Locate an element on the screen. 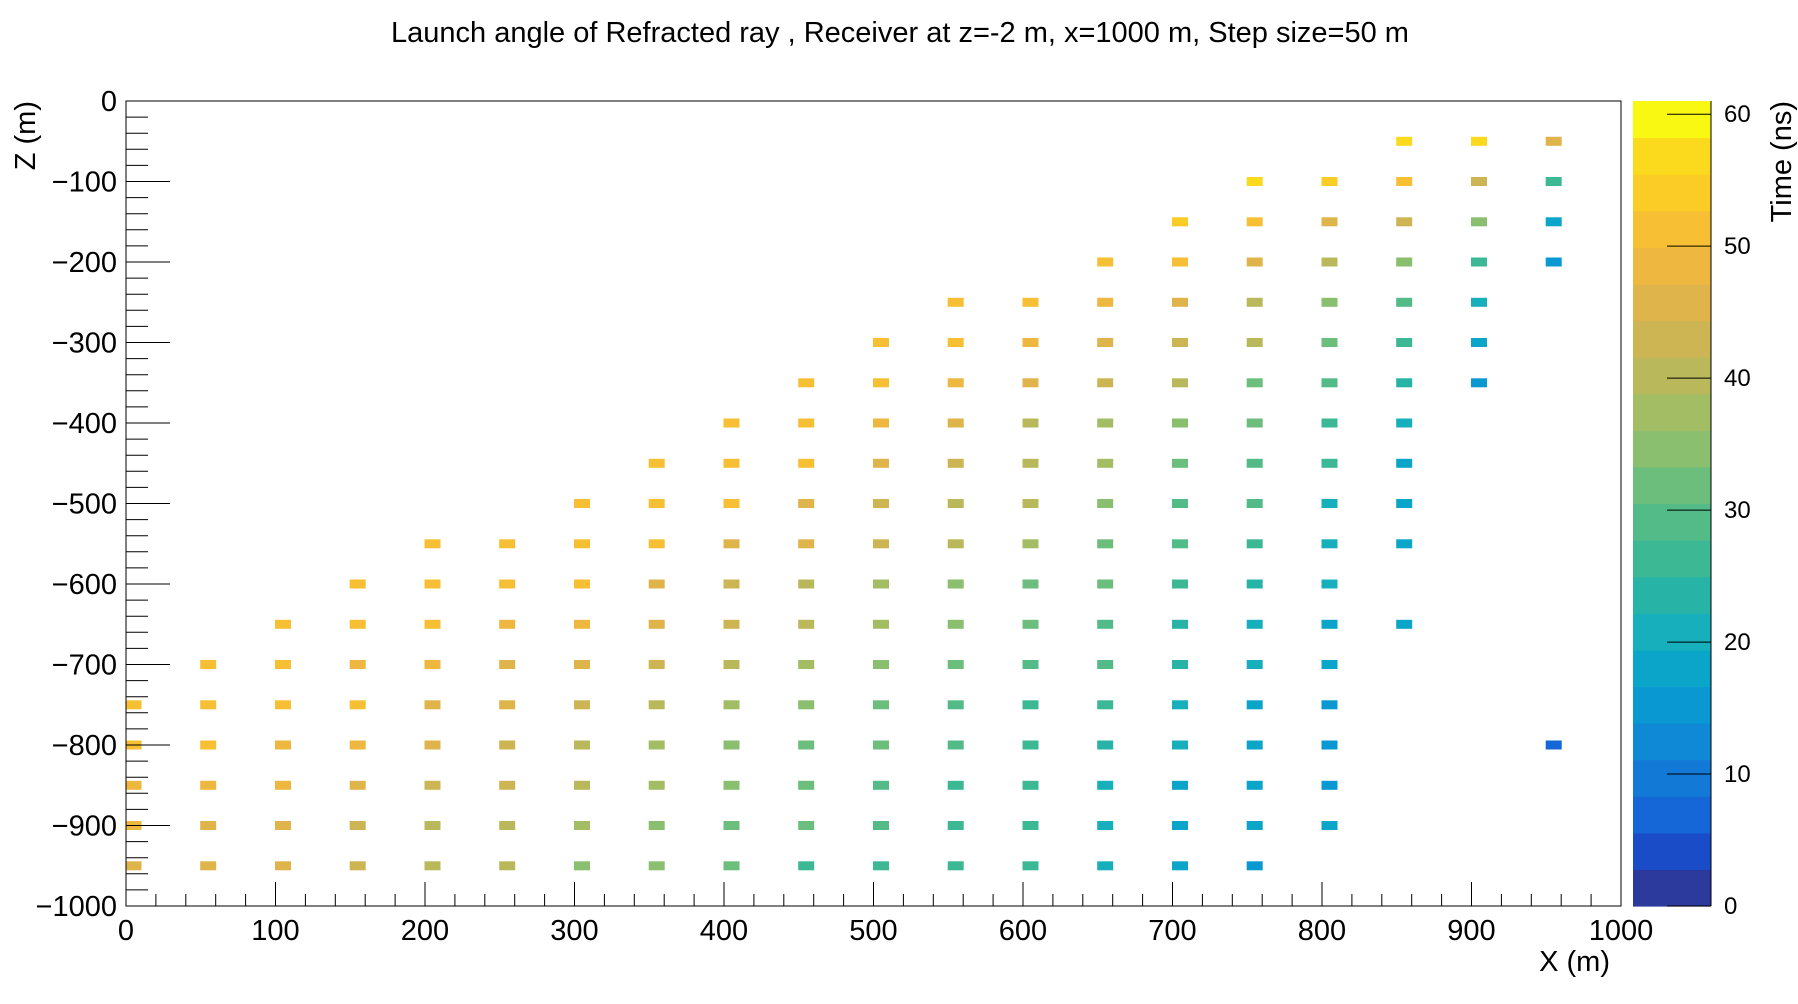  y-tick-label: −200 is located at coordinates (84, 263).